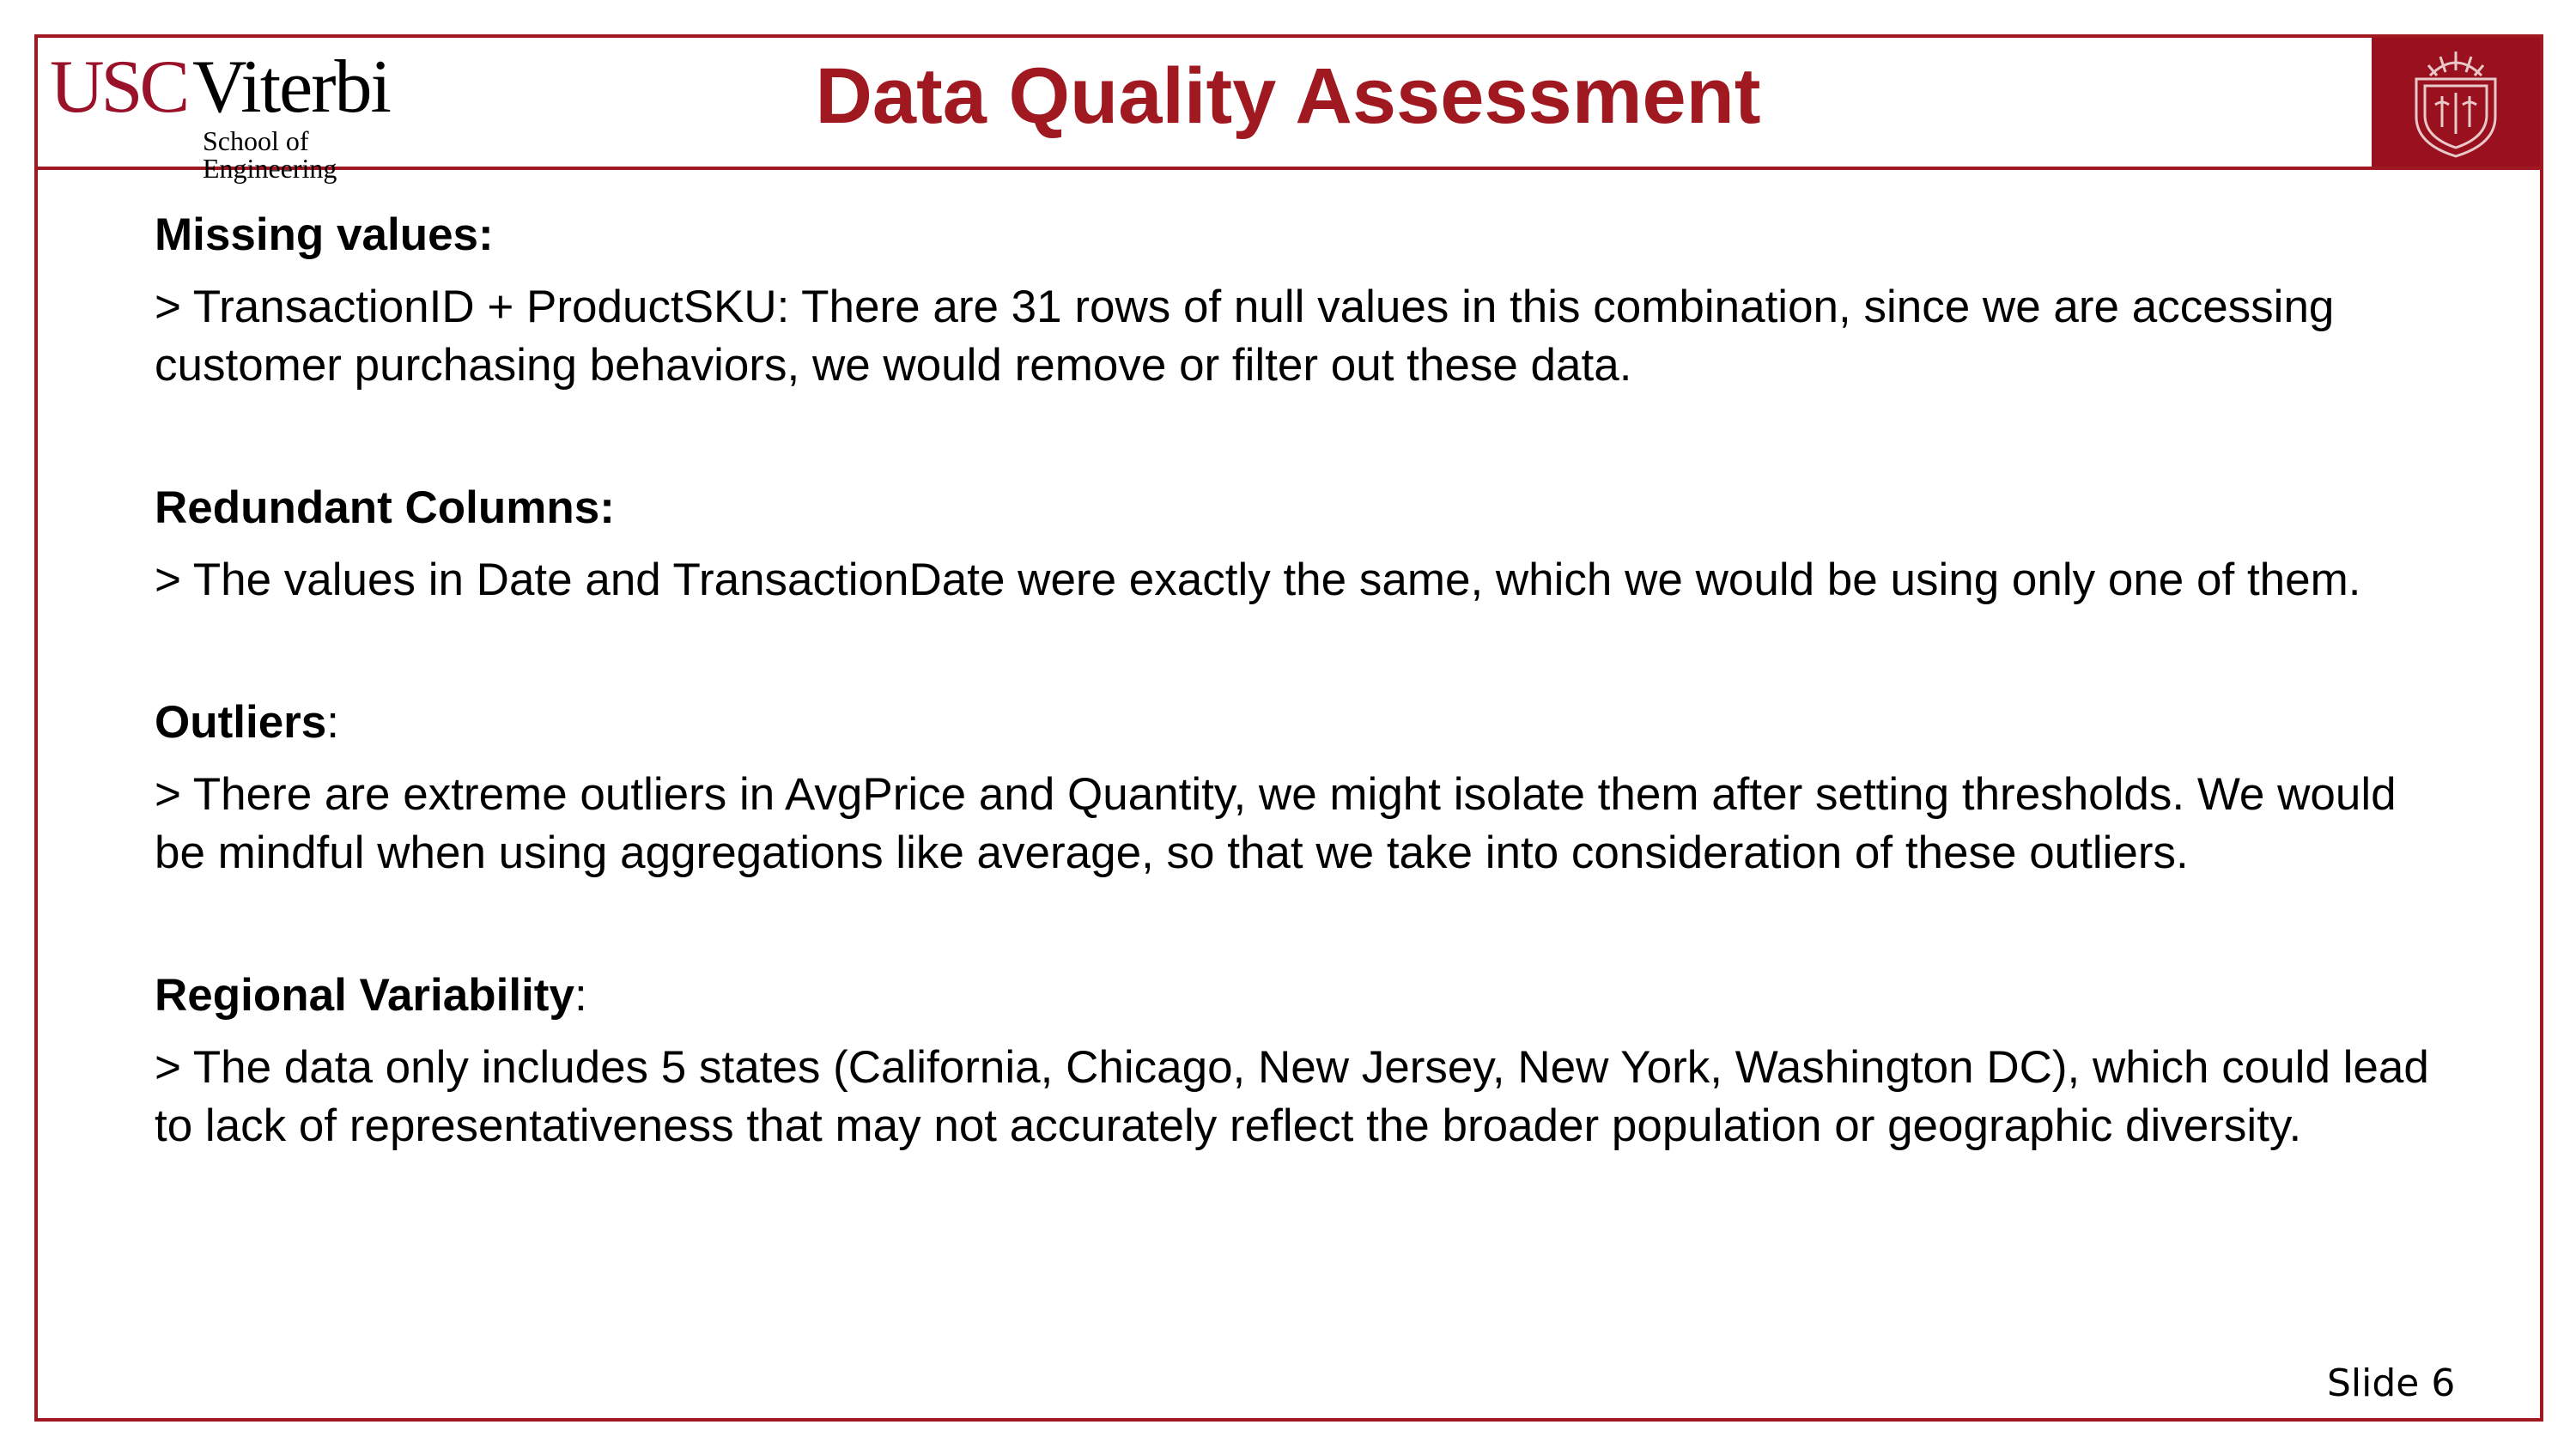 This screenshot has height=1449, width=2576. I want to click on section-heading: Regional Variability, so click(365, 995).